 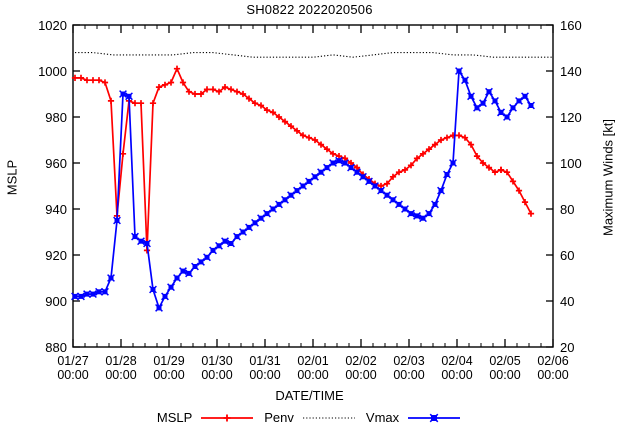 What do you see at coordinates (309, 9) in the screenshot?
I see `chart-title: SH0822 2022020506` at bounding box center [309, 9].